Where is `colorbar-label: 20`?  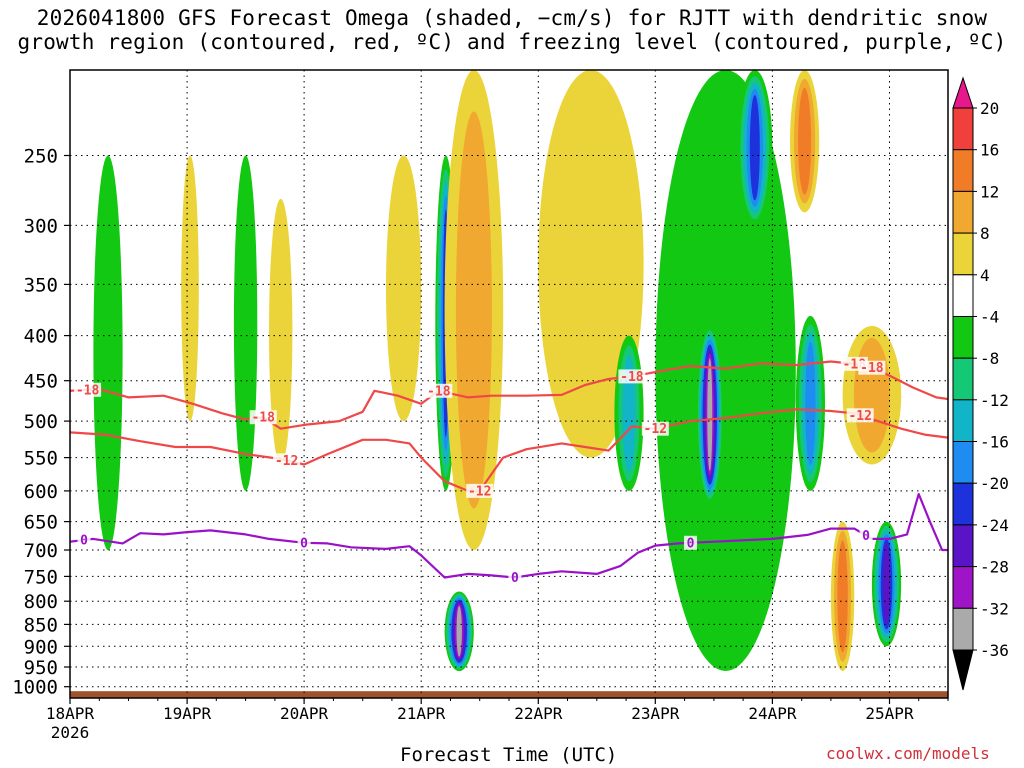 colorbar-label: 20 is located at coordinates (989, 108).